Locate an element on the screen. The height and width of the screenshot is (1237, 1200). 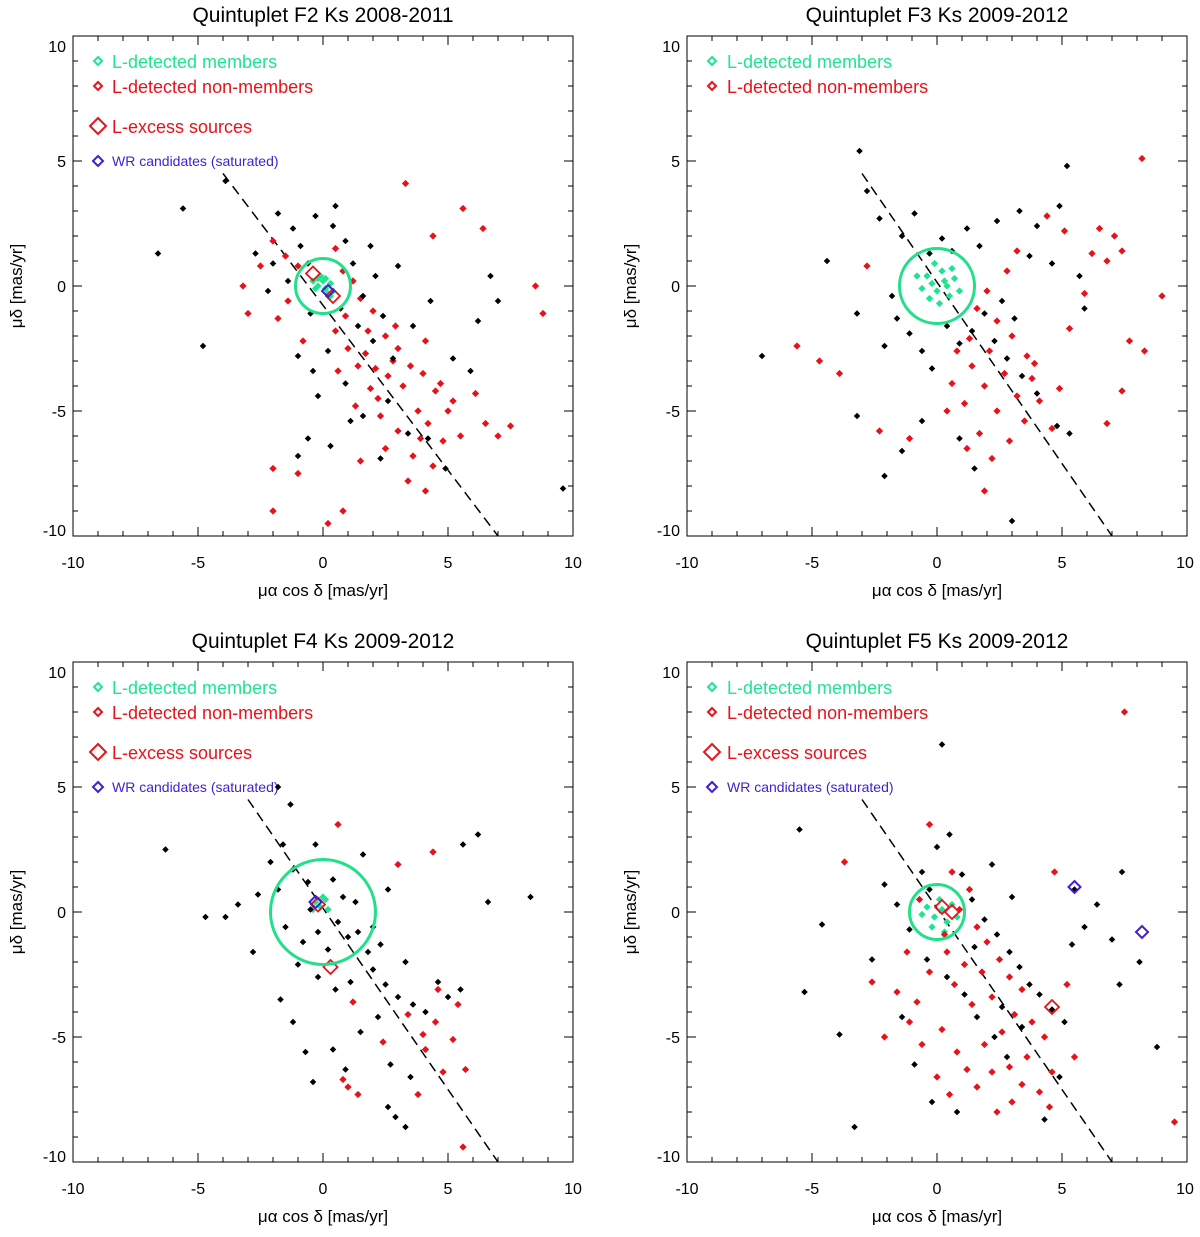
y-tick-label: 0 is located at coordinates (675, 913).